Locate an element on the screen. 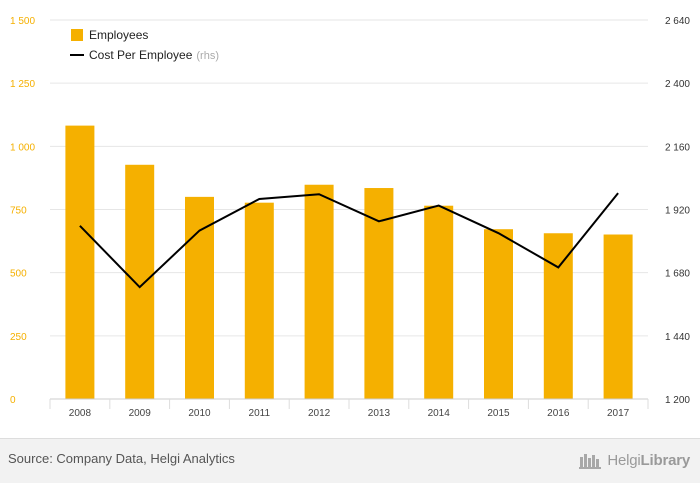 The width and height of the screenshot is (700, 483). y-right-tick-label: 1 200 is located at coordinates (677, 400).